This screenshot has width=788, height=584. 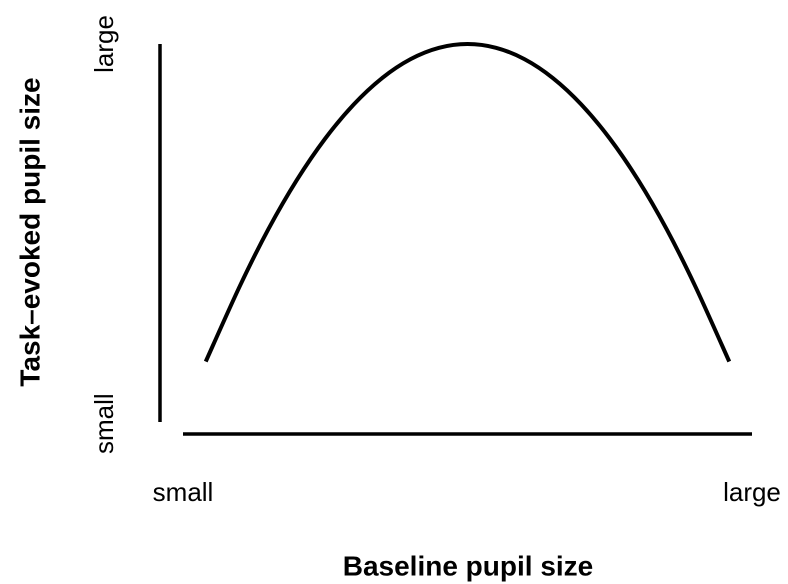 I want to click on y-tick-label: small, so click(x=104, y=423).